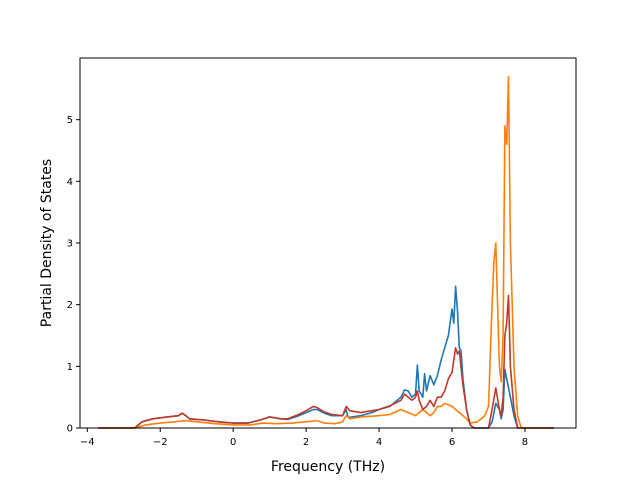 This screenshot has height=480, width=640. Describe the element at coordinates (70, 182) in the screenshot. I see `y-tick-label: 4` at that location.